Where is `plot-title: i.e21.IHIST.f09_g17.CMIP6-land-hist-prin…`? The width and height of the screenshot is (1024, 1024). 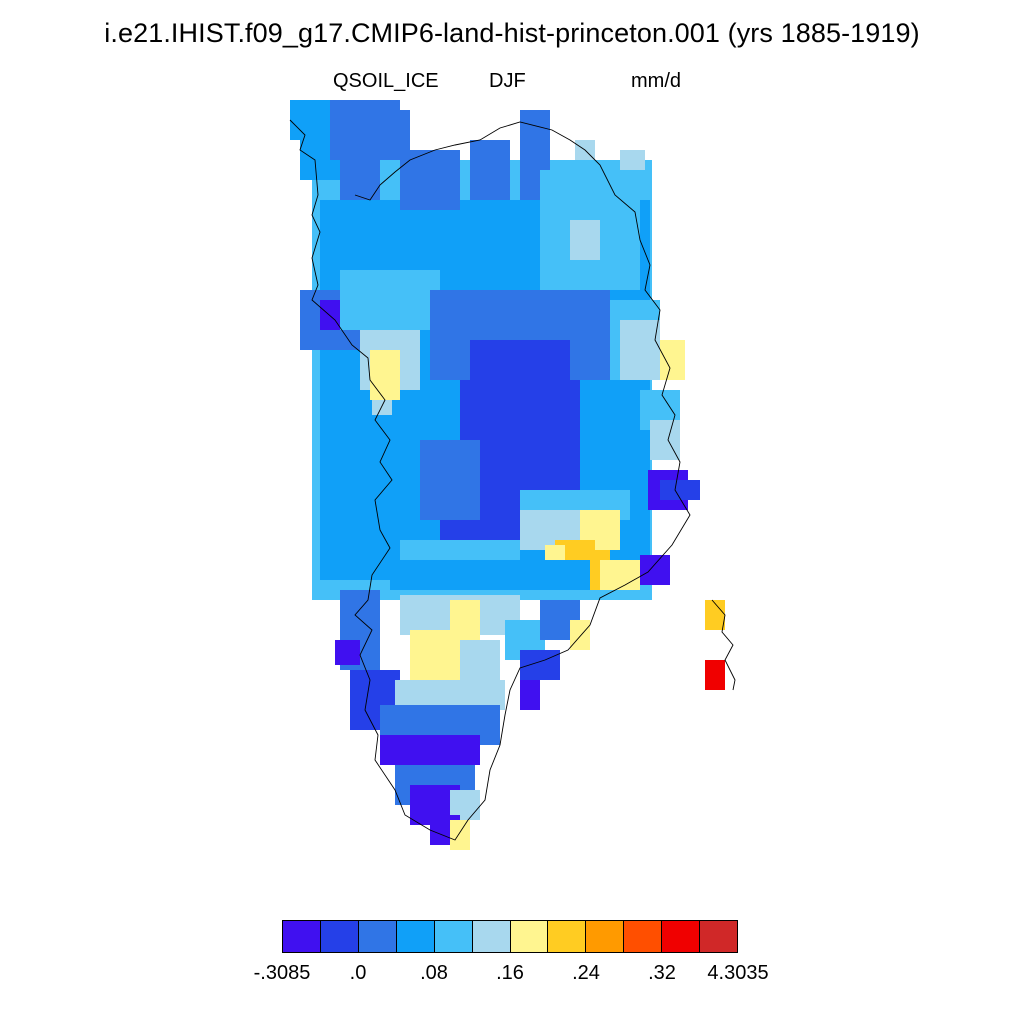
plot-title: i.e21.IHIST.f09_g17.CMIP6-land-hist-prin… is located at coordinates (512, 33).